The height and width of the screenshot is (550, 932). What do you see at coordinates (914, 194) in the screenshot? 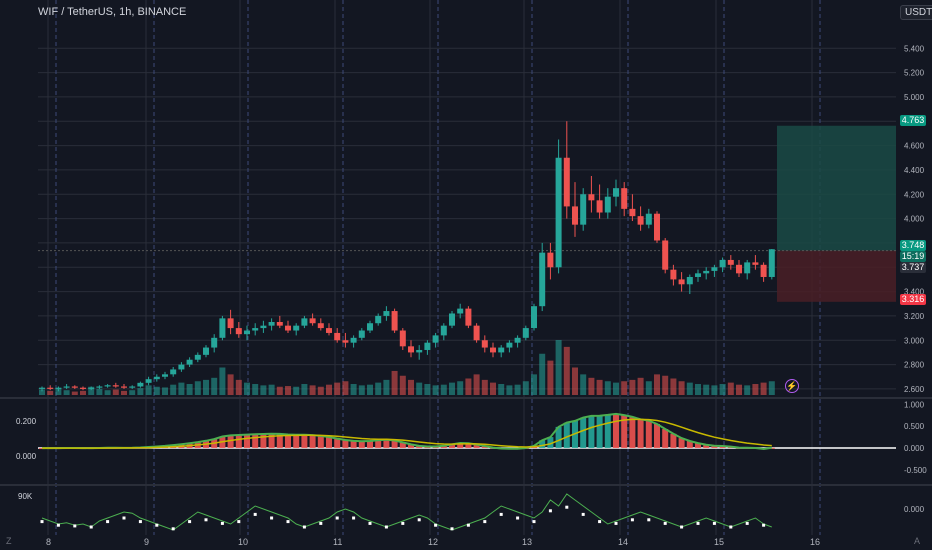
I see `price-tick-label: 4.200` at bounding box center [914, 194].